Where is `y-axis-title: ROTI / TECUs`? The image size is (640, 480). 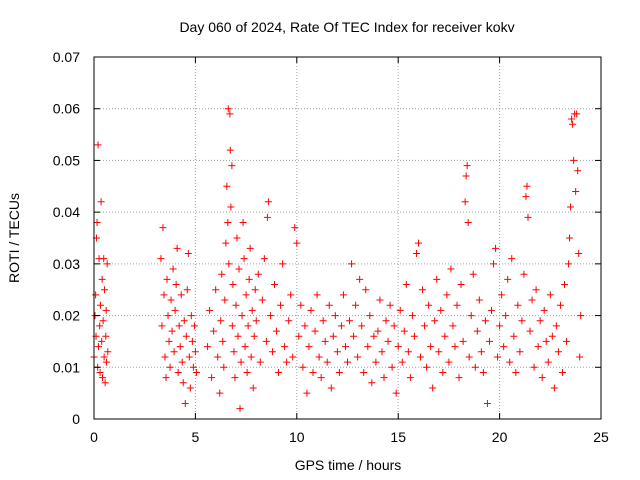
y-axis-title: ROTI / TECUs is located at coordinates (14, 238).